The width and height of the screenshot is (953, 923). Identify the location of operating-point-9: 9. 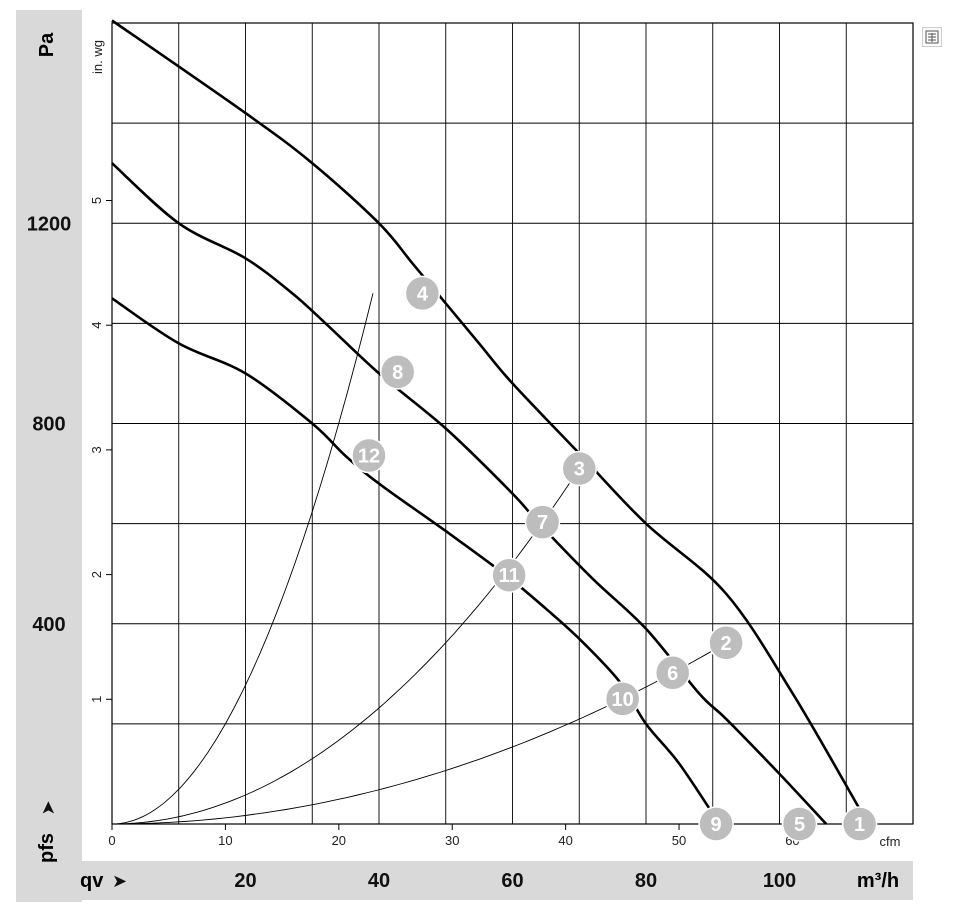
(716, 824).